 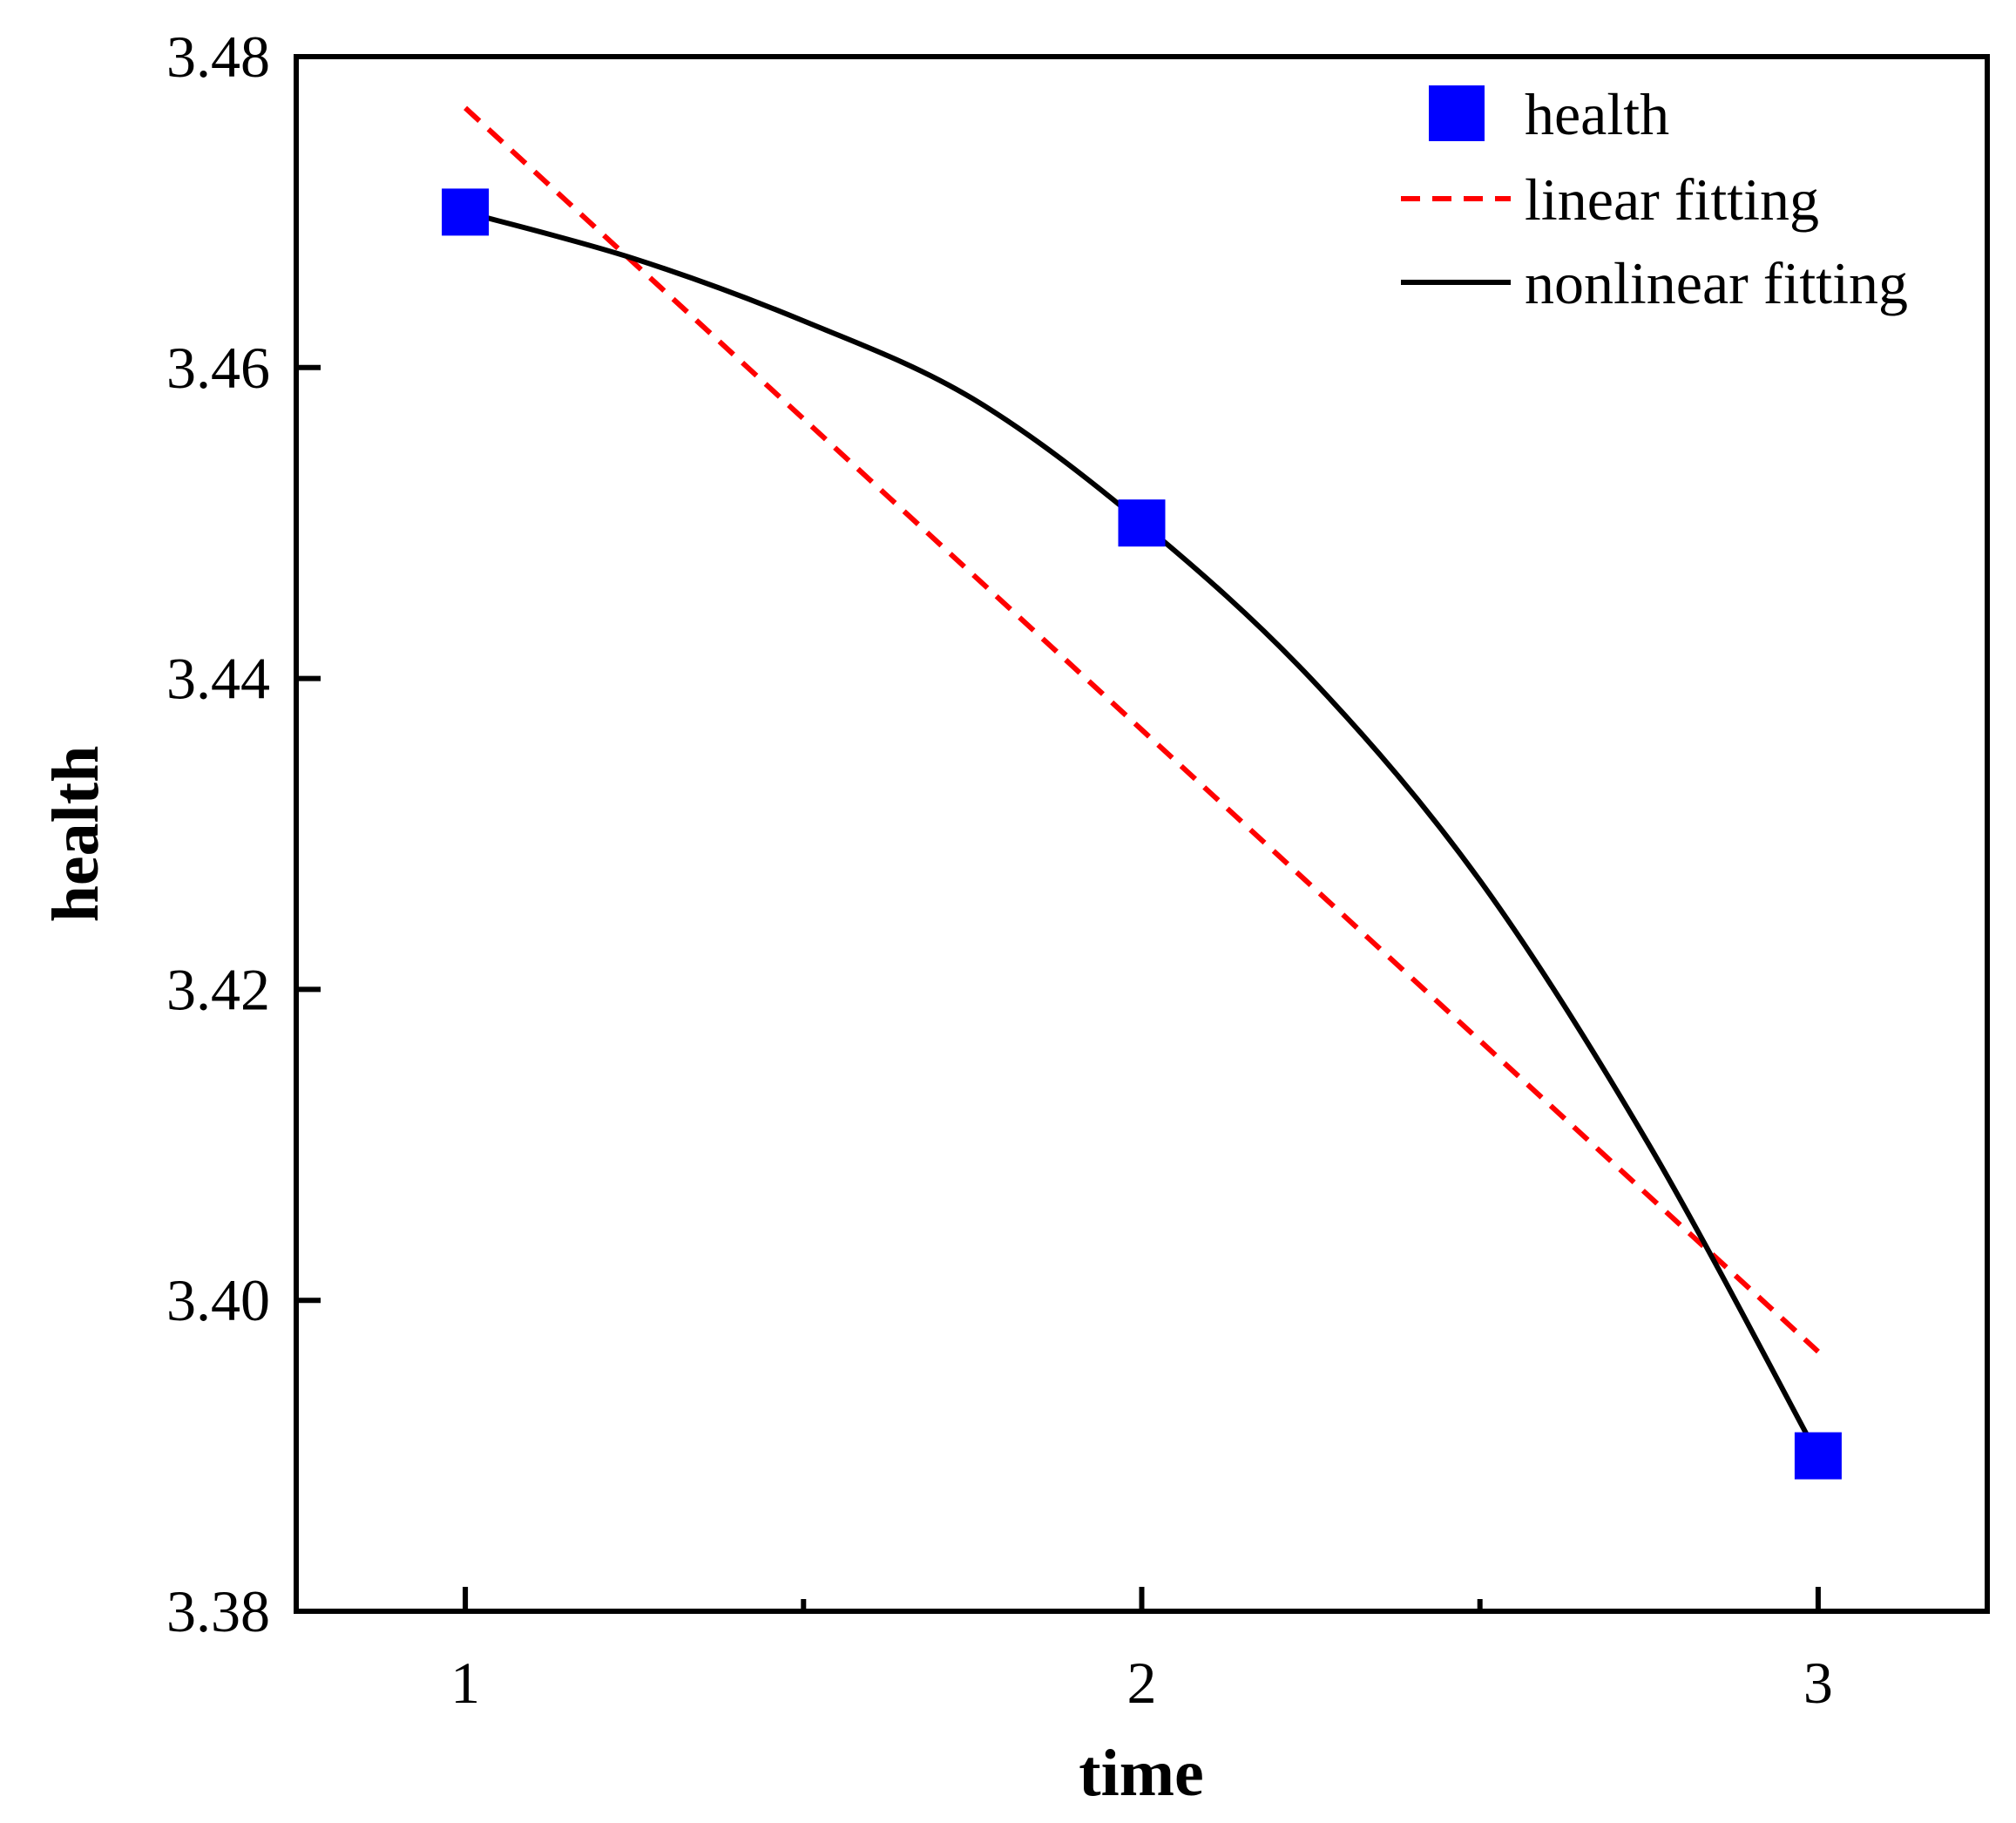 What do you see at coordinates (218, 57) in the screenshot?
I see `y-tick-label: 3.48` at bounding box center [218, 57].